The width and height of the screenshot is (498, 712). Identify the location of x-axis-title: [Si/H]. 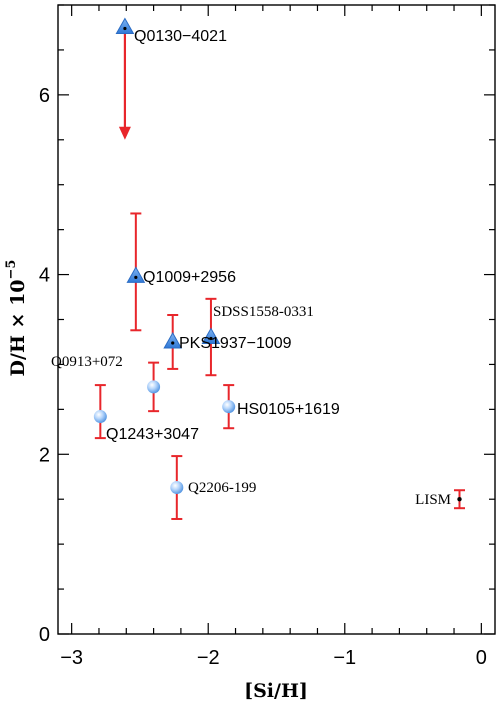
(276, 691).